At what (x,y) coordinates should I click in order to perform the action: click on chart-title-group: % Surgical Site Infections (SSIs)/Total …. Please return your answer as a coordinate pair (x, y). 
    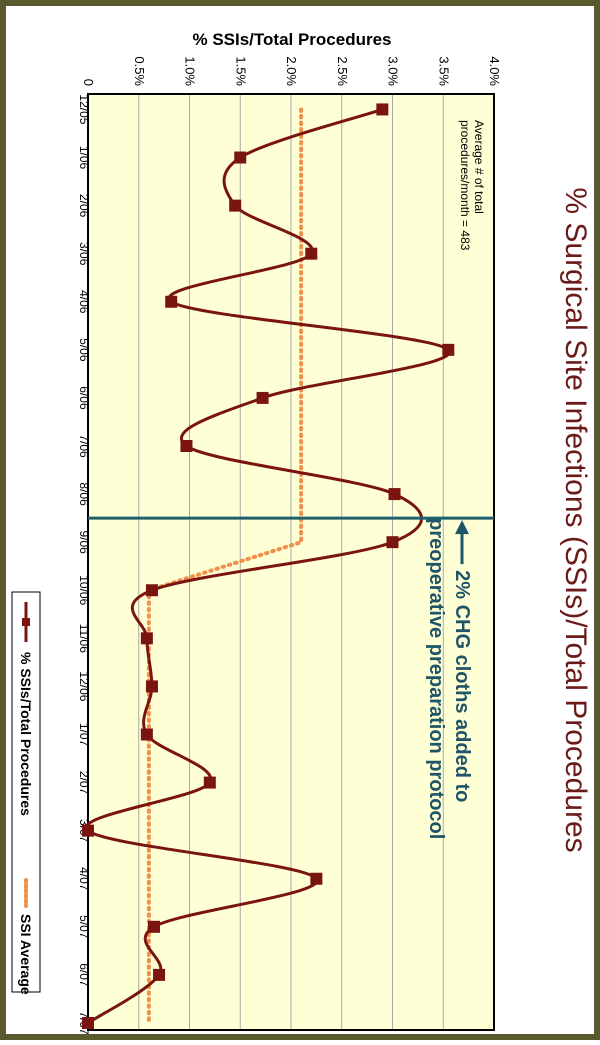
    Looking at the image, I should click on (575, 519).